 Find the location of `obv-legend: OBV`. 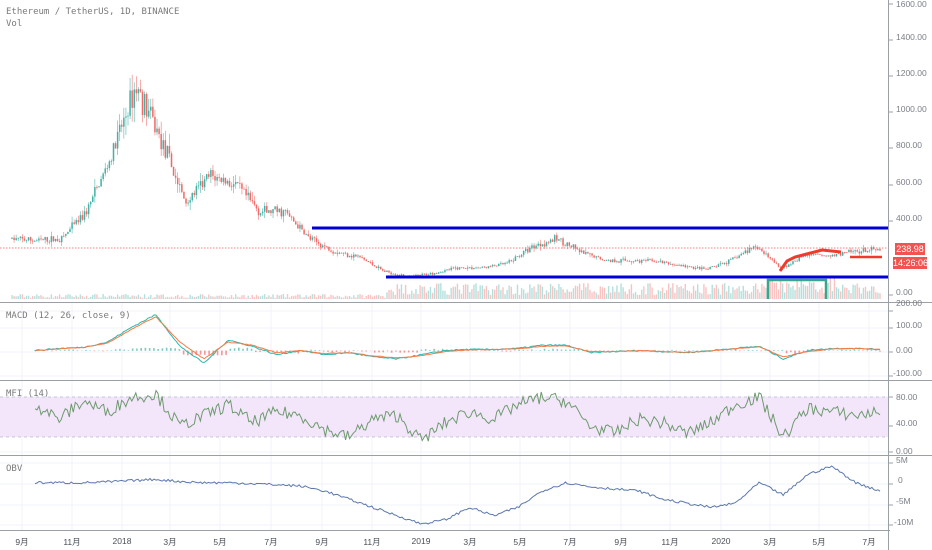

obv-legend: OBV is located at coordinates (14, 469).